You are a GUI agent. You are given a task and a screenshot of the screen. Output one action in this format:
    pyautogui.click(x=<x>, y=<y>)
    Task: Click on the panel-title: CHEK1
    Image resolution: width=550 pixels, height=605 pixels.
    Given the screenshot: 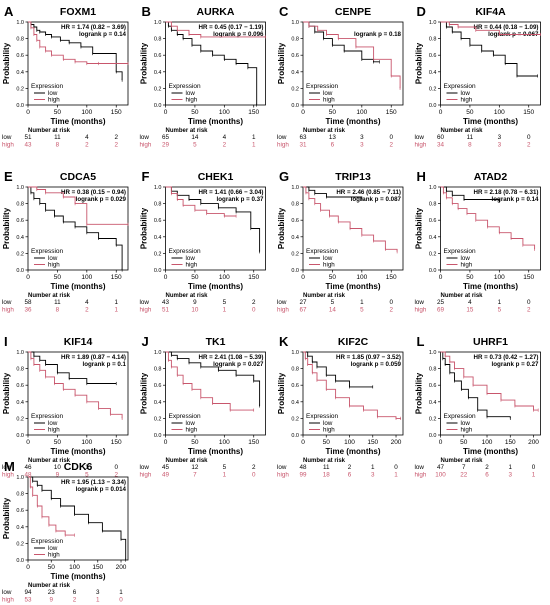 What is the action you would take?
    pyautogui.click(x=216, y=177)
    